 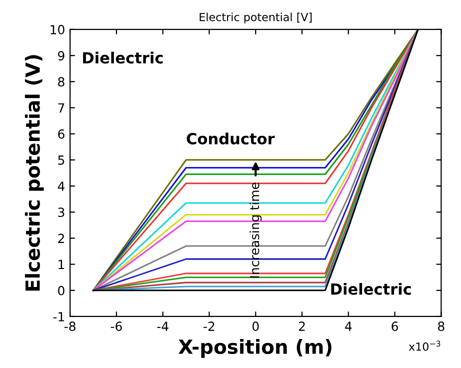 I want to click on y-tick-label: 9, so click(x=61, y=55).